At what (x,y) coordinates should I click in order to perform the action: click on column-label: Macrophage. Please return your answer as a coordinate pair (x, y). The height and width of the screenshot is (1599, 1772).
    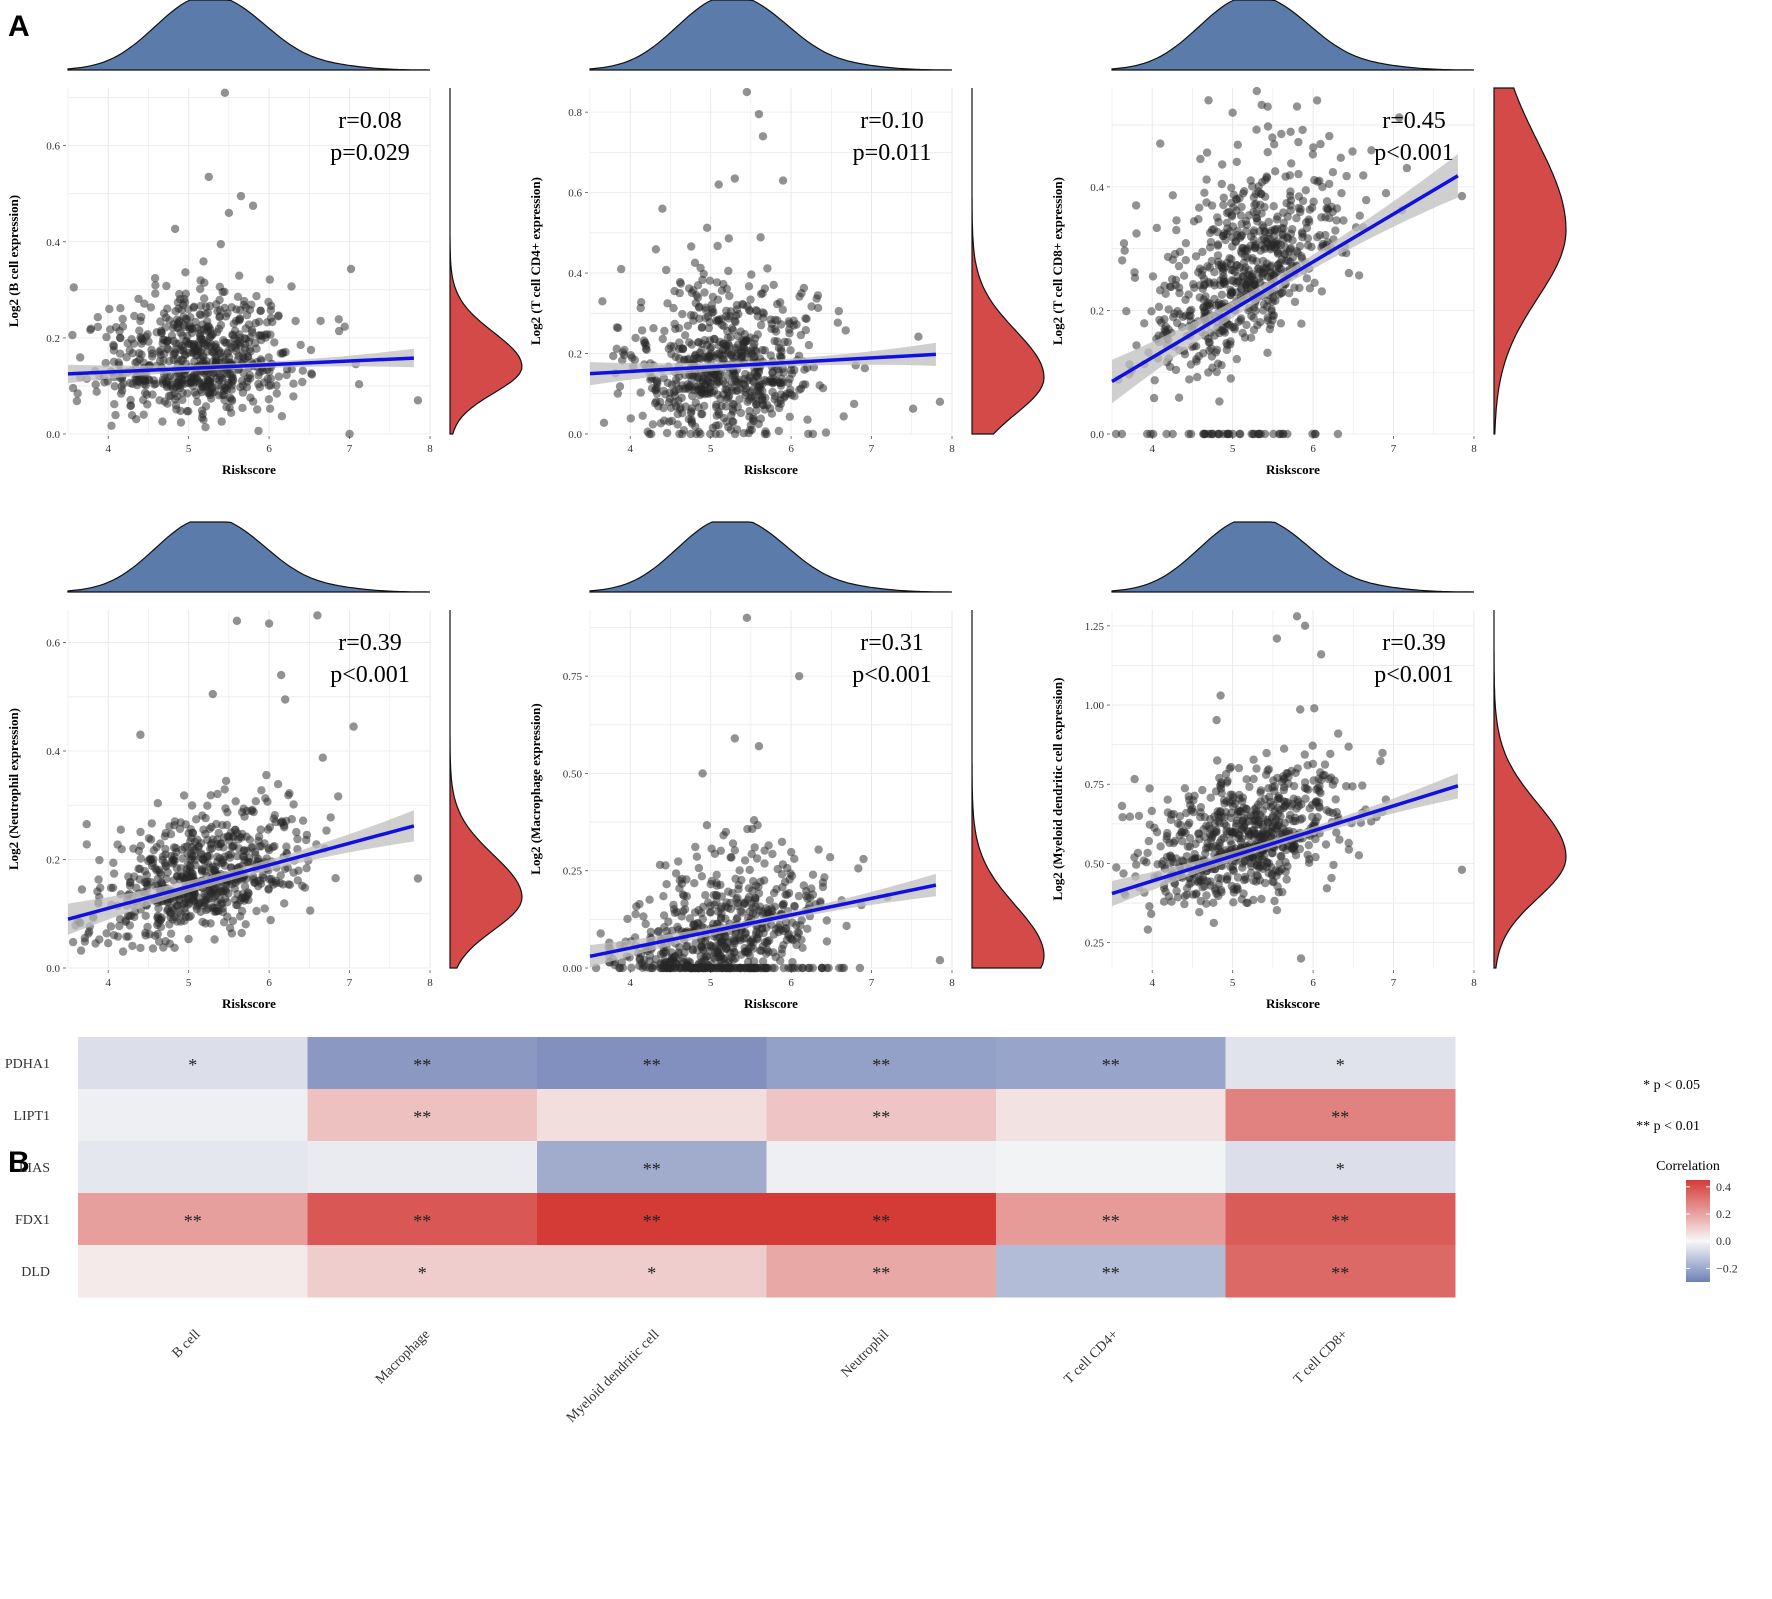
    Looking at the image, I should click on (403, 1357).